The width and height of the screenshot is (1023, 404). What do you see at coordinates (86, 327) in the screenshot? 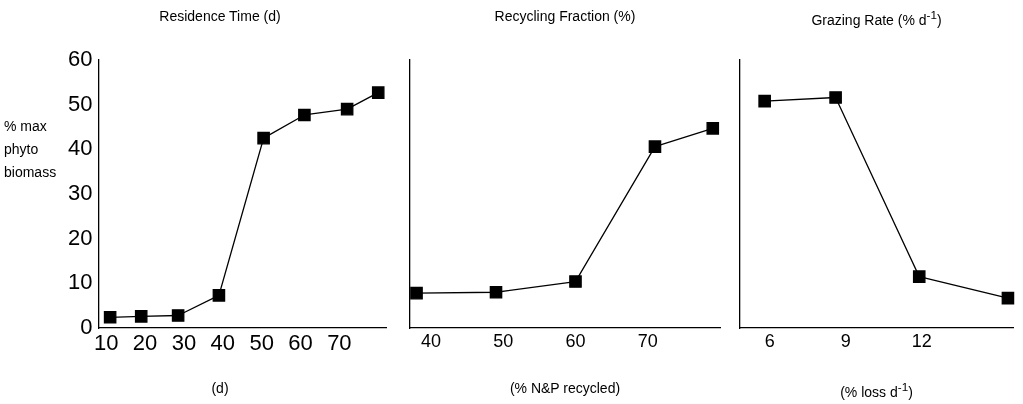
I see `y-tick-label: 0` at bounding box center [86, 327].